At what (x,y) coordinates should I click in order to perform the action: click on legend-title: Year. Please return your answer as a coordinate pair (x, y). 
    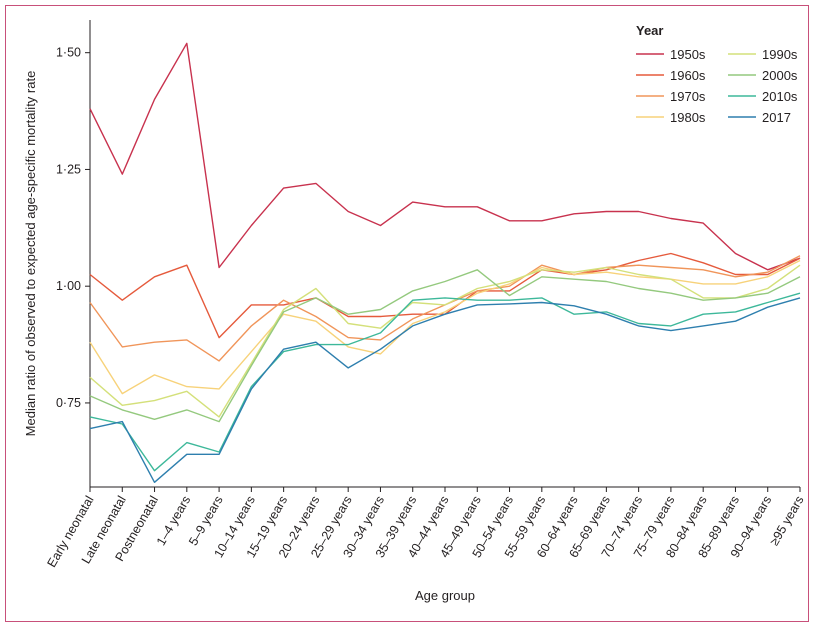
    Looking at the image, I should click on (649, 30).